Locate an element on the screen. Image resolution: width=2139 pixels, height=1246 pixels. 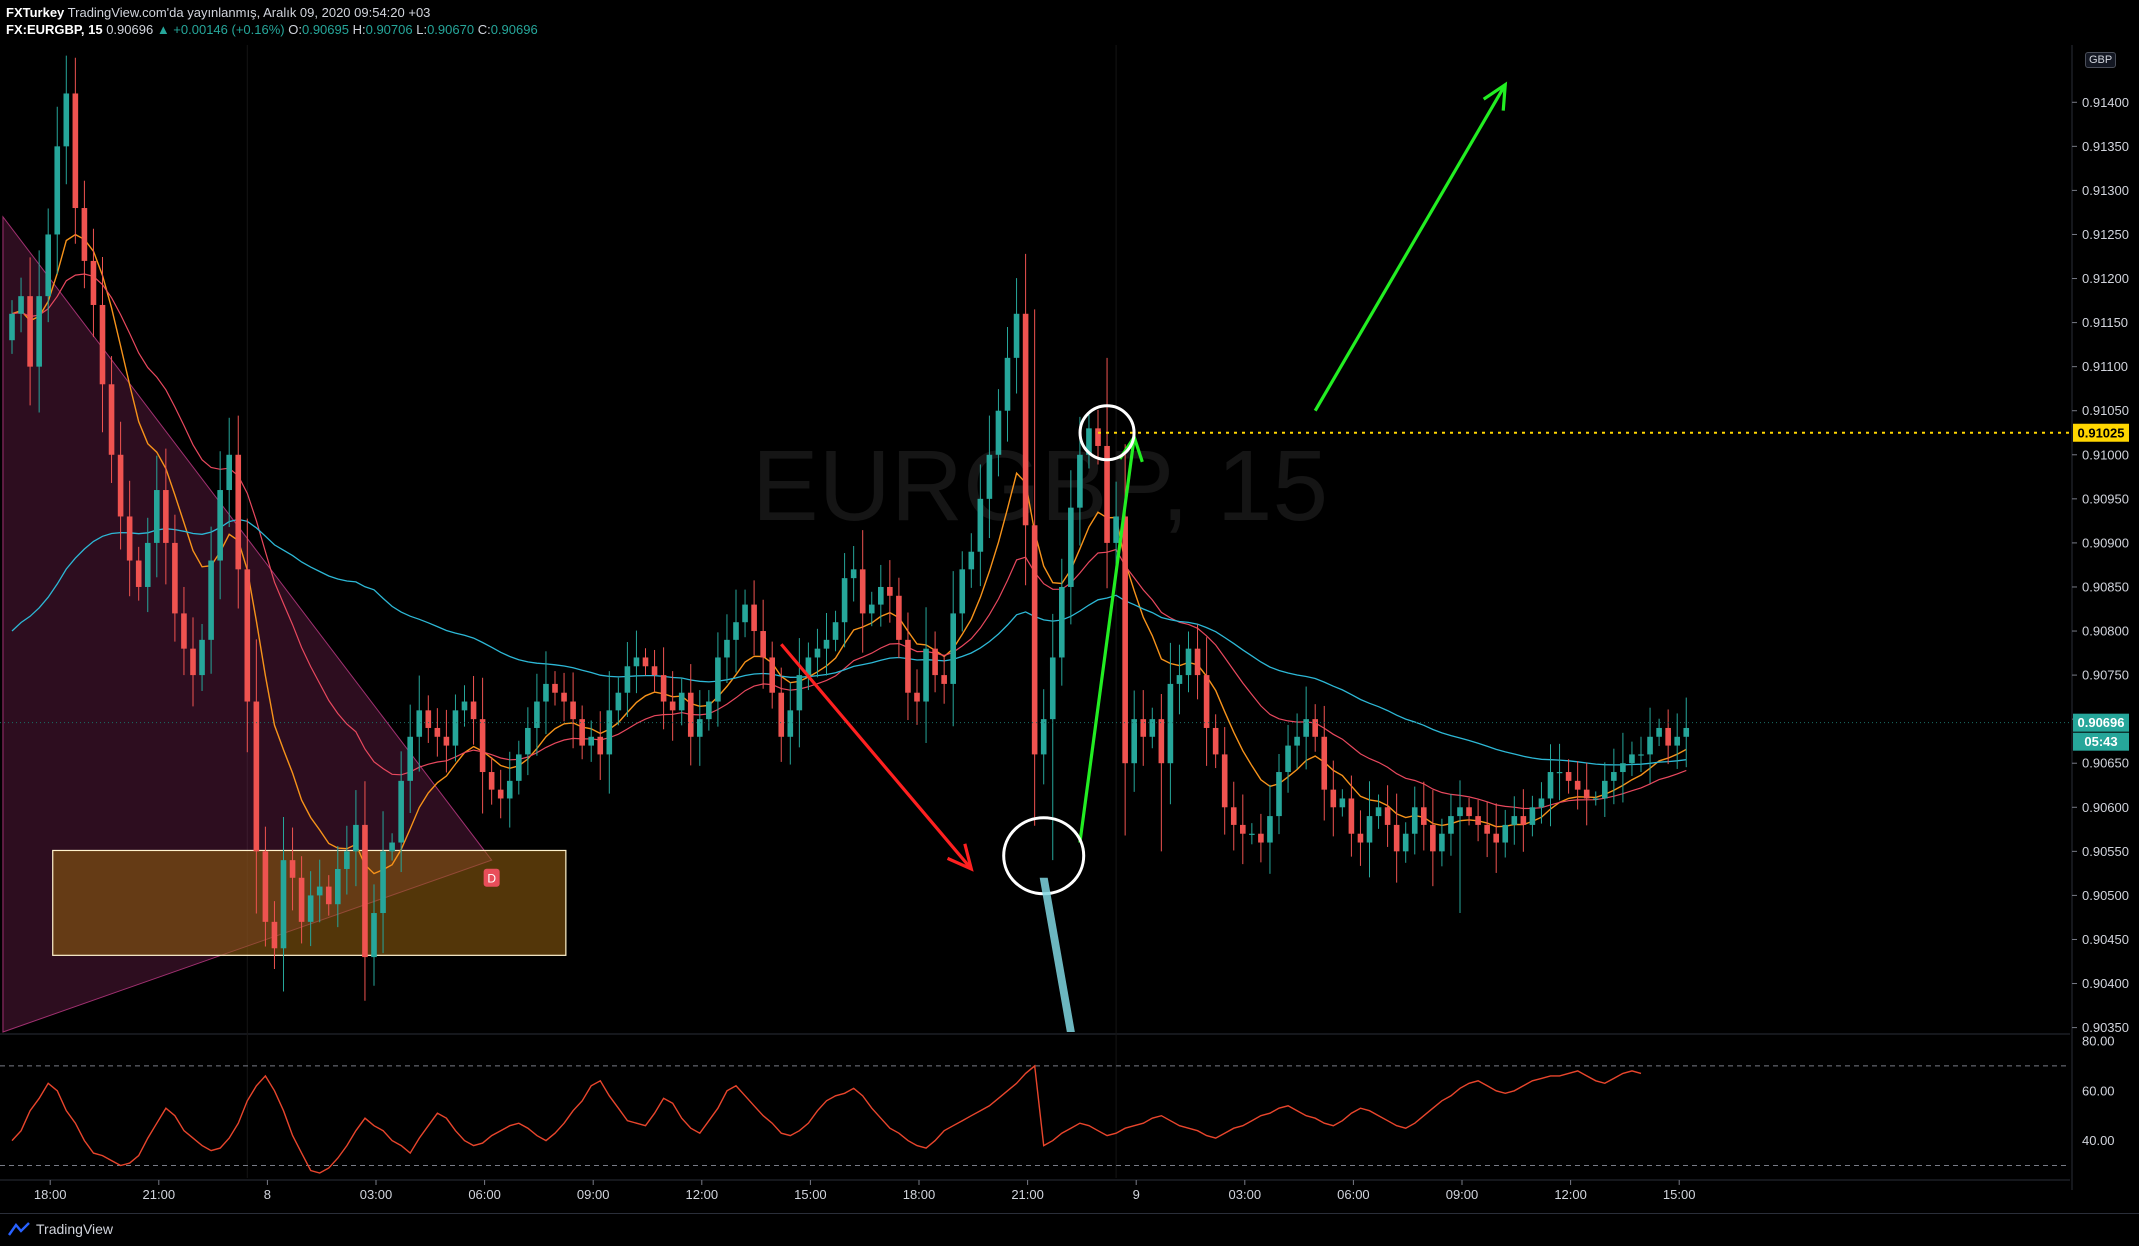
countdown-badge is located at coordinates (2101, 741).